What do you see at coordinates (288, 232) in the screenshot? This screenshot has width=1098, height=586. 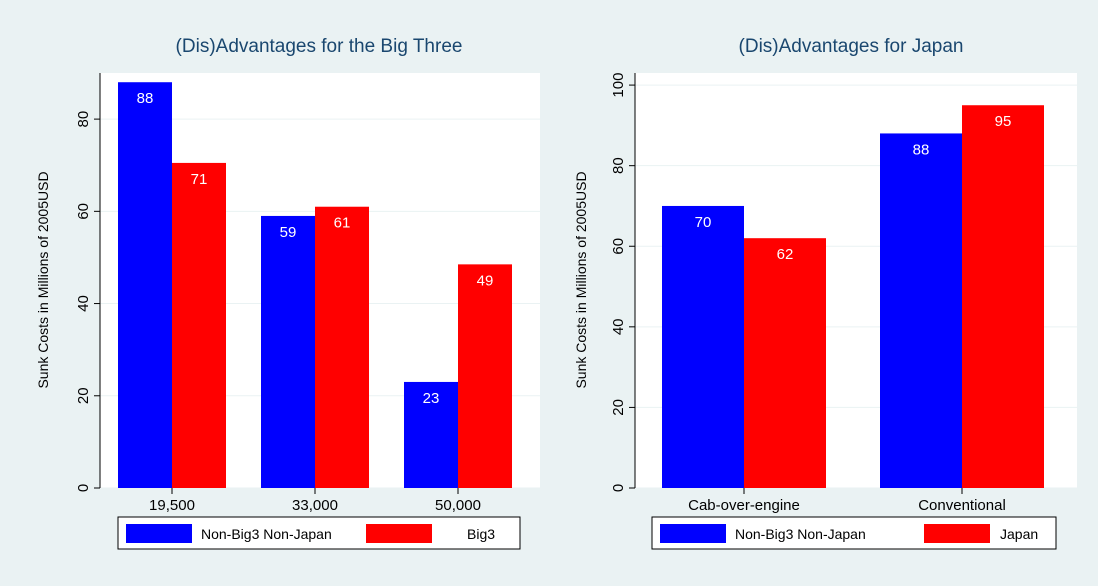 I see `data-label: 59` at bounding box center [288, 232].